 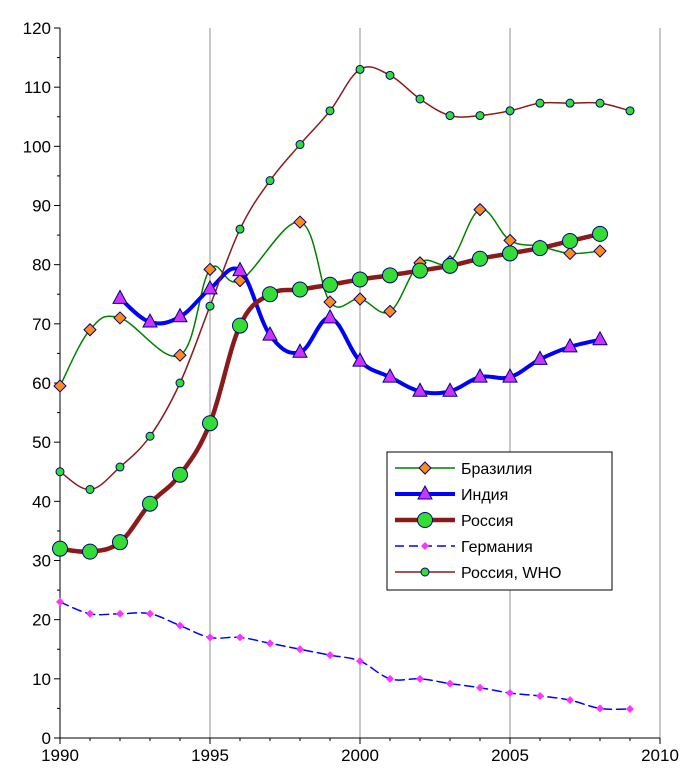 I want to click on legend-label: Бразилия, so click(x=496, y=469).